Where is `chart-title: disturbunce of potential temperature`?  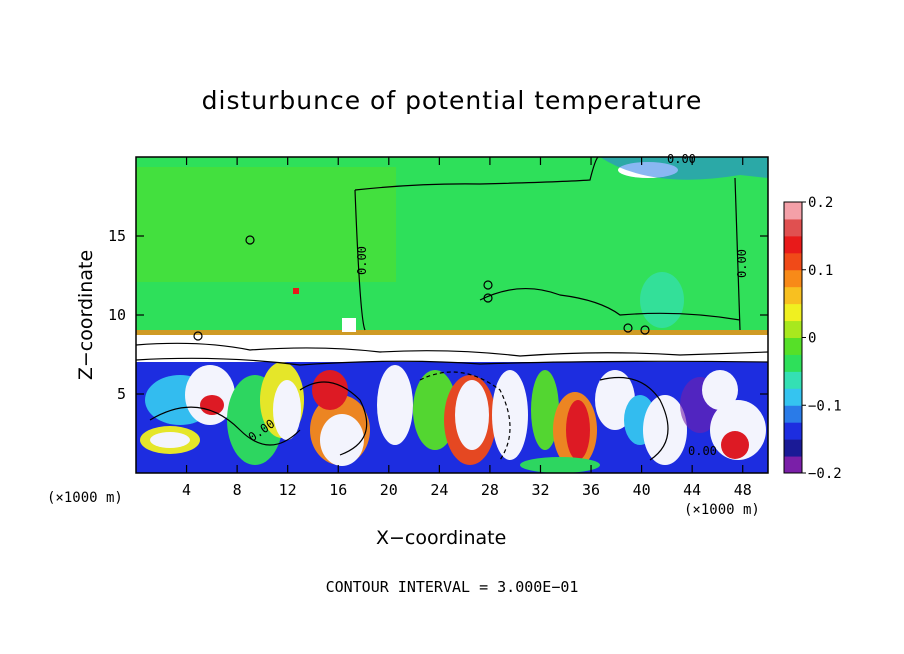 chart-title: disturbunce of potential temperature is located at coordinates (452, 100).